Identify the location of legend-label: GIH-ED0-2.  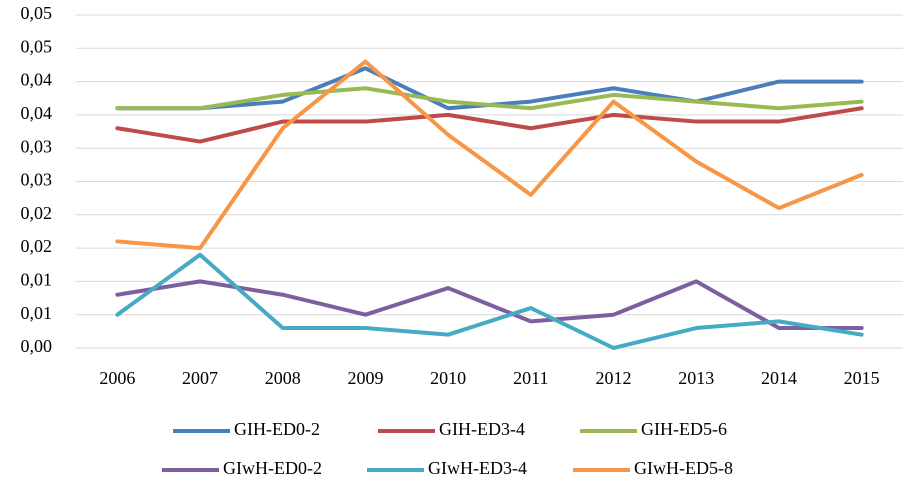
(277, 429).